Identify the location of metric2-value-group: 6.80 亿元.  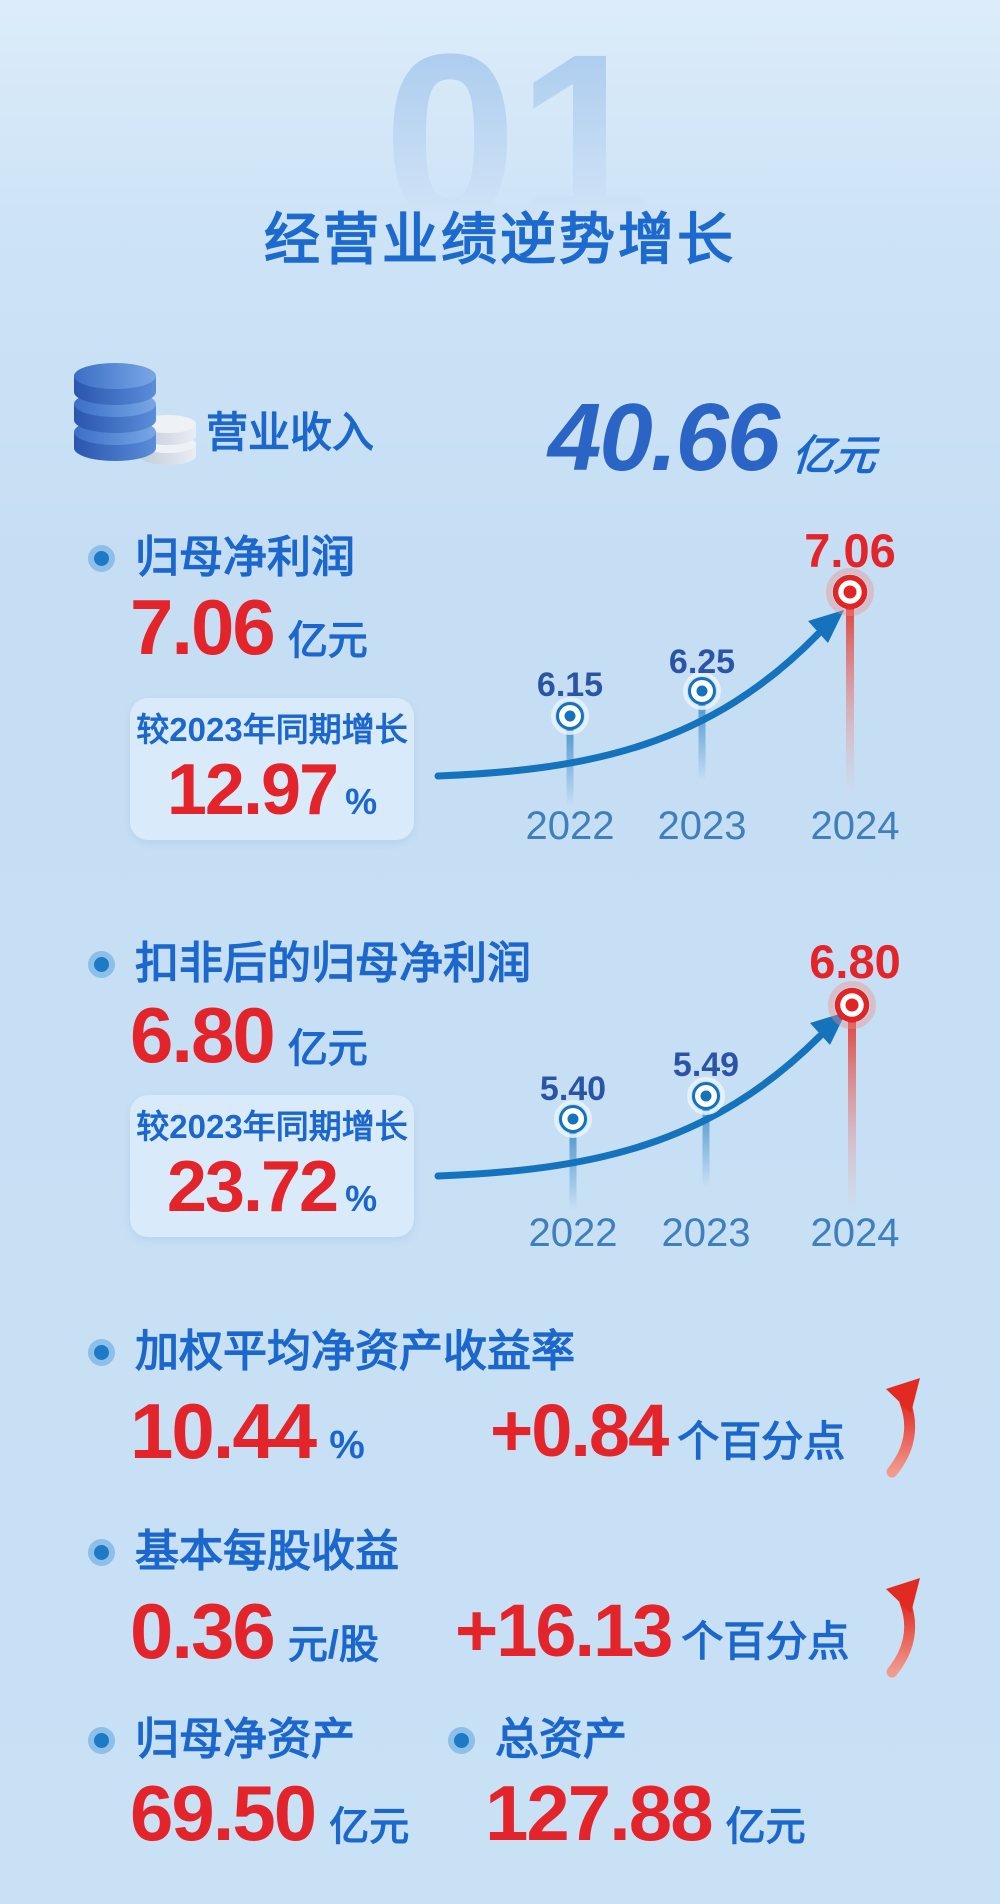
(249, 1035).